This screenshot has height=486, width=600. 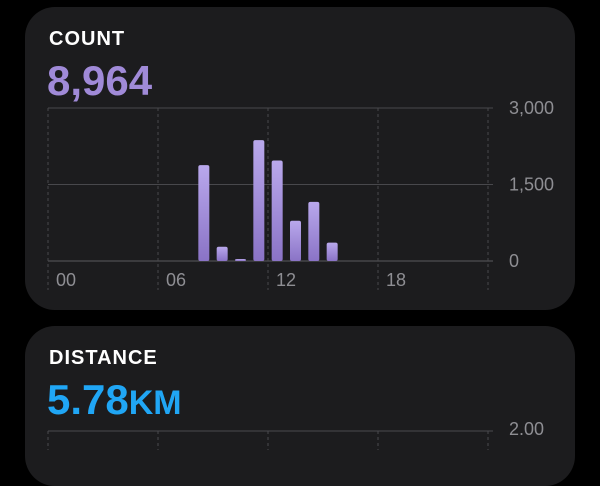 What do you see at coordinates (88, 399) in the screenshot?
I see `distance-number: 5.78` at bounding box center [88, 399].